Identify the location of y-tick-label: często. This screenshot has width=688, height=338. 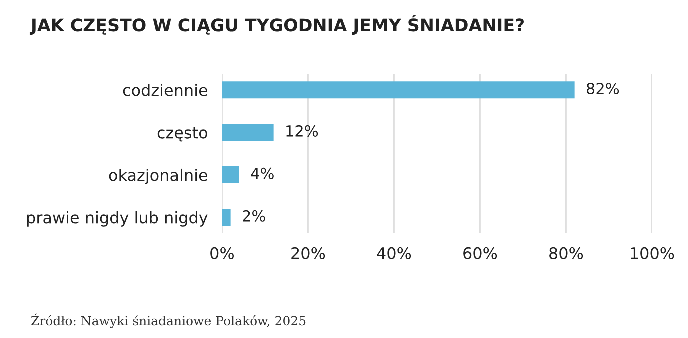
(183, 134).